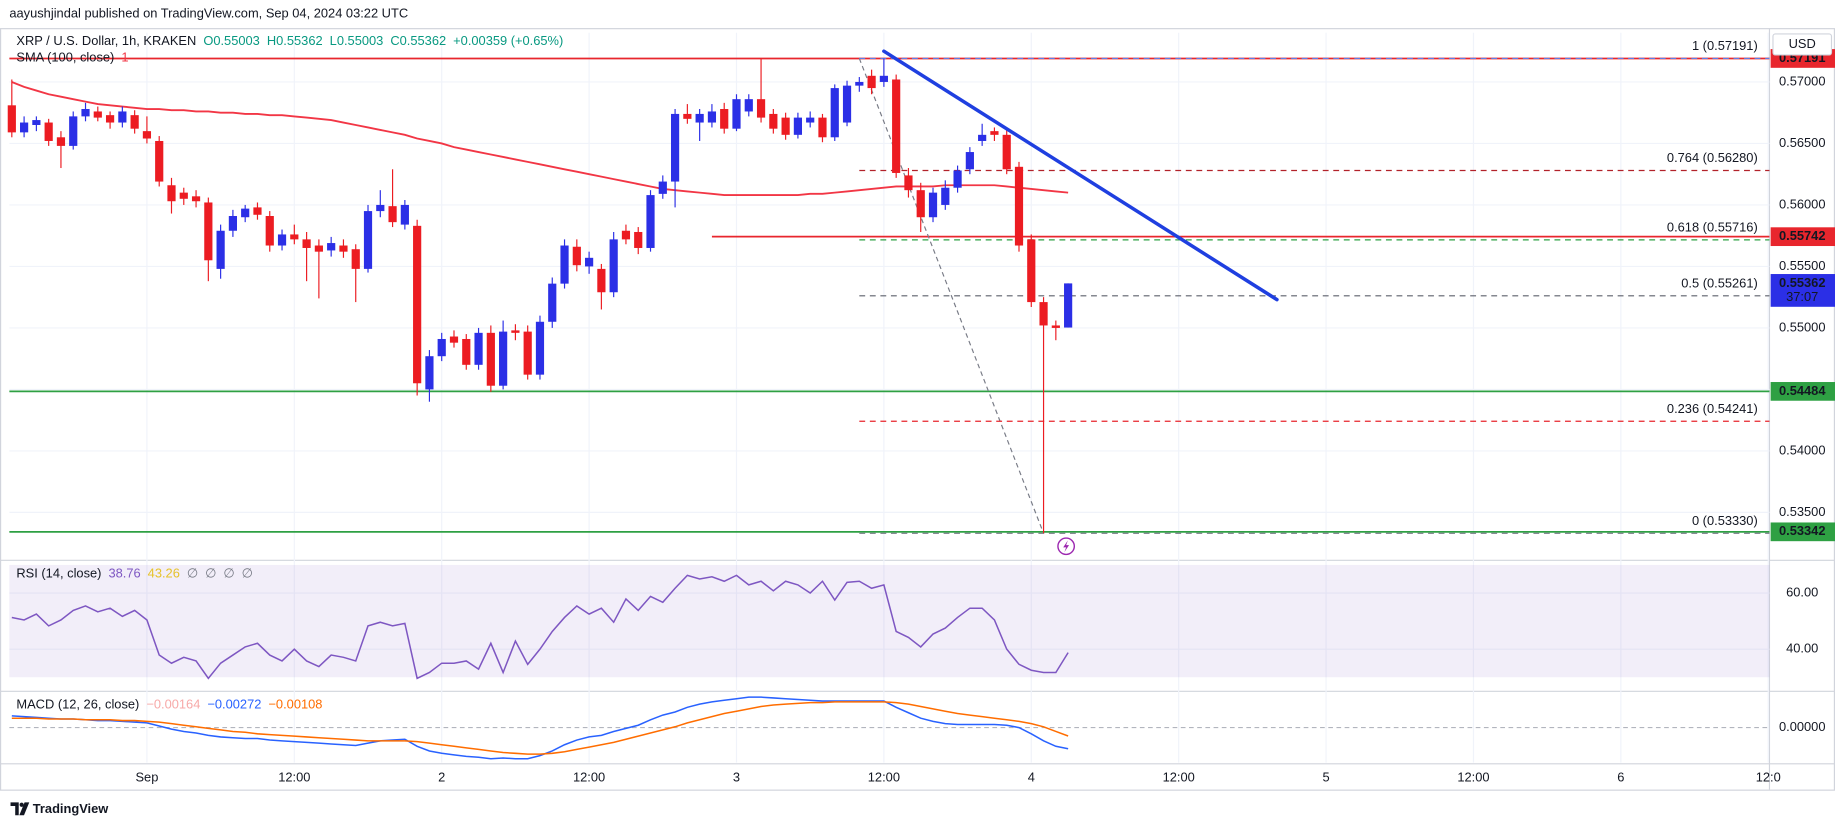 The image size is (1835, 827). I want to click on y-tick-label: 40.00, so click(1802, 648).